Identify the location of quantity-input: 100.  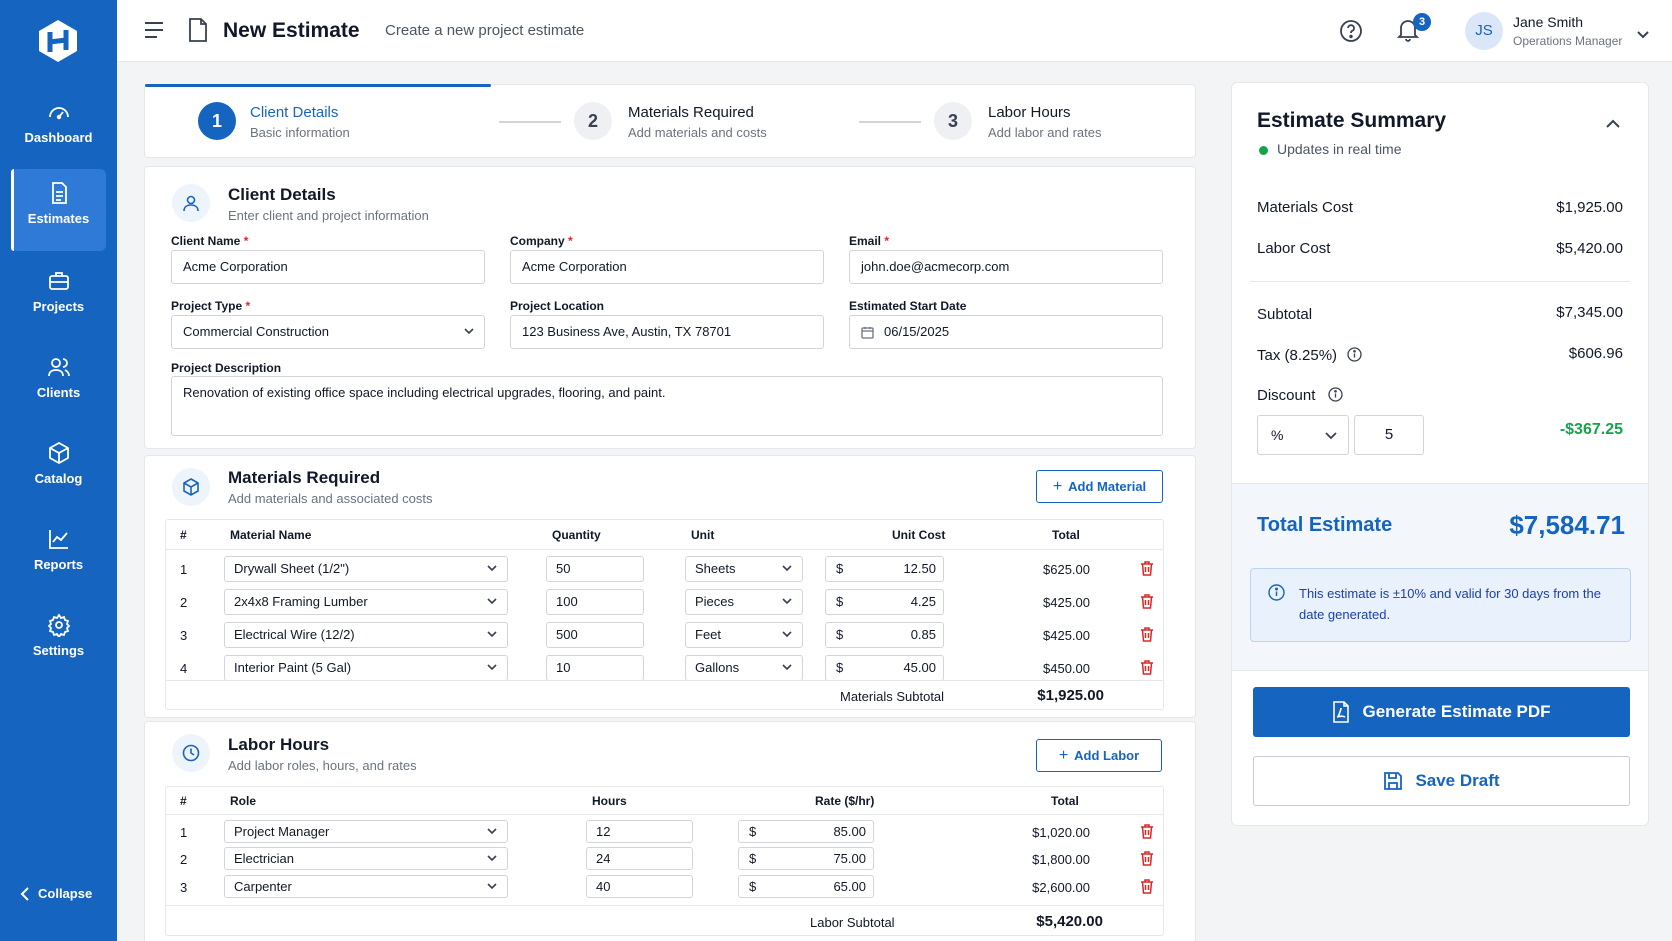
(595, 602).